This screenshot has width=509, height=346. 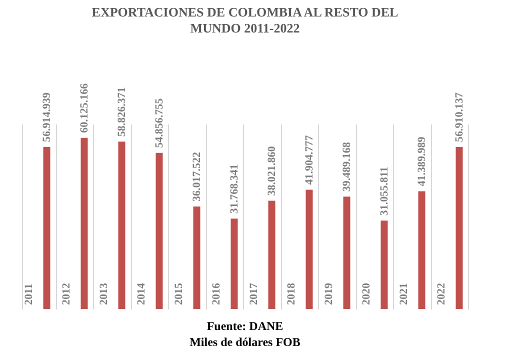 I want to click on data-label: 60.125.166, so click(x=84, y=107).